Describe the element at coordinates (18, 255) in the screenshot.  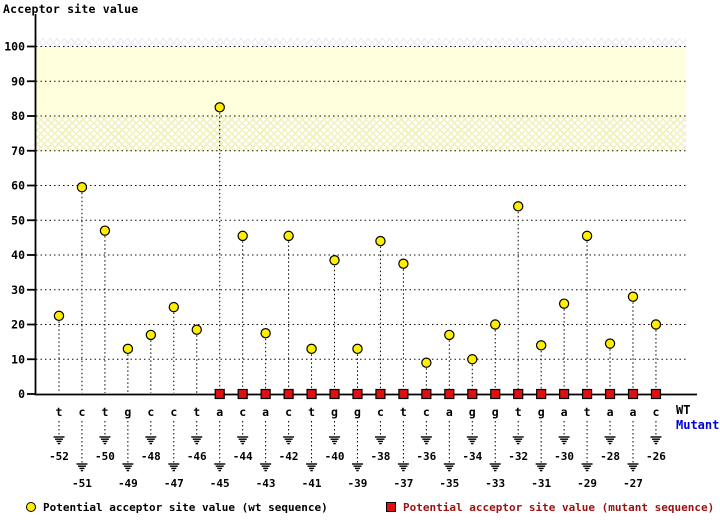
I see `y-tick-label: 40` at that location.